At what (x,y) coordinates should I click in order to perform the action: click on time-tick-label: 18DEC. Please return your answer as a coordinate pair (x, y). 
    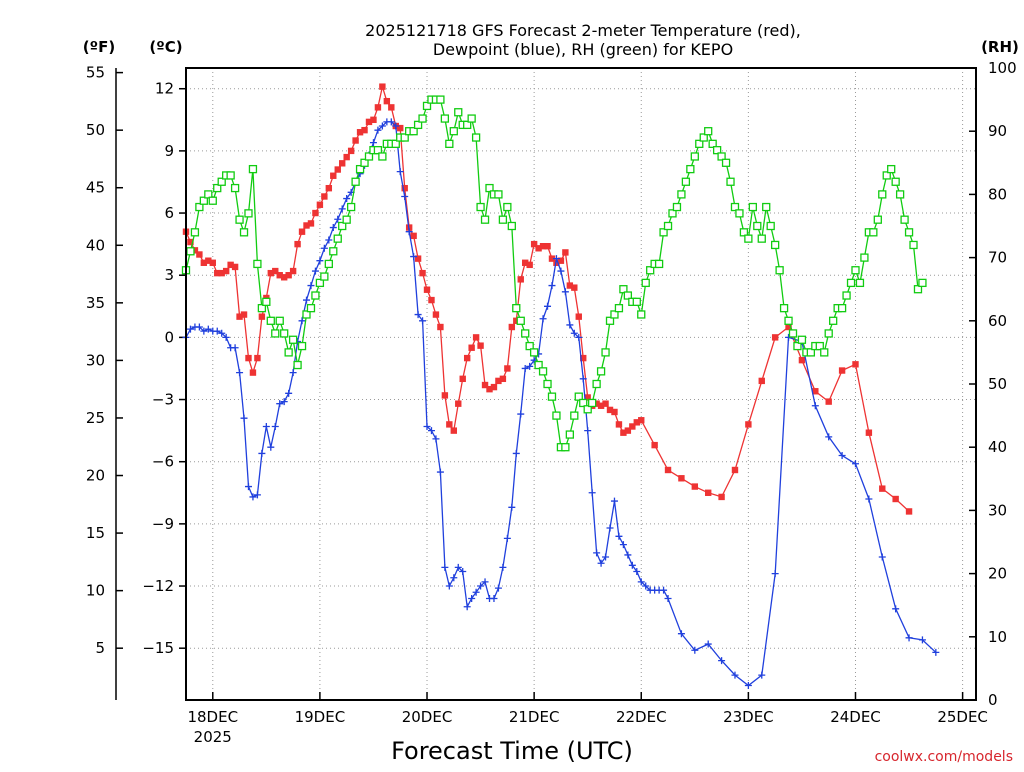
    Looking at the image, I should click on (212, 717).